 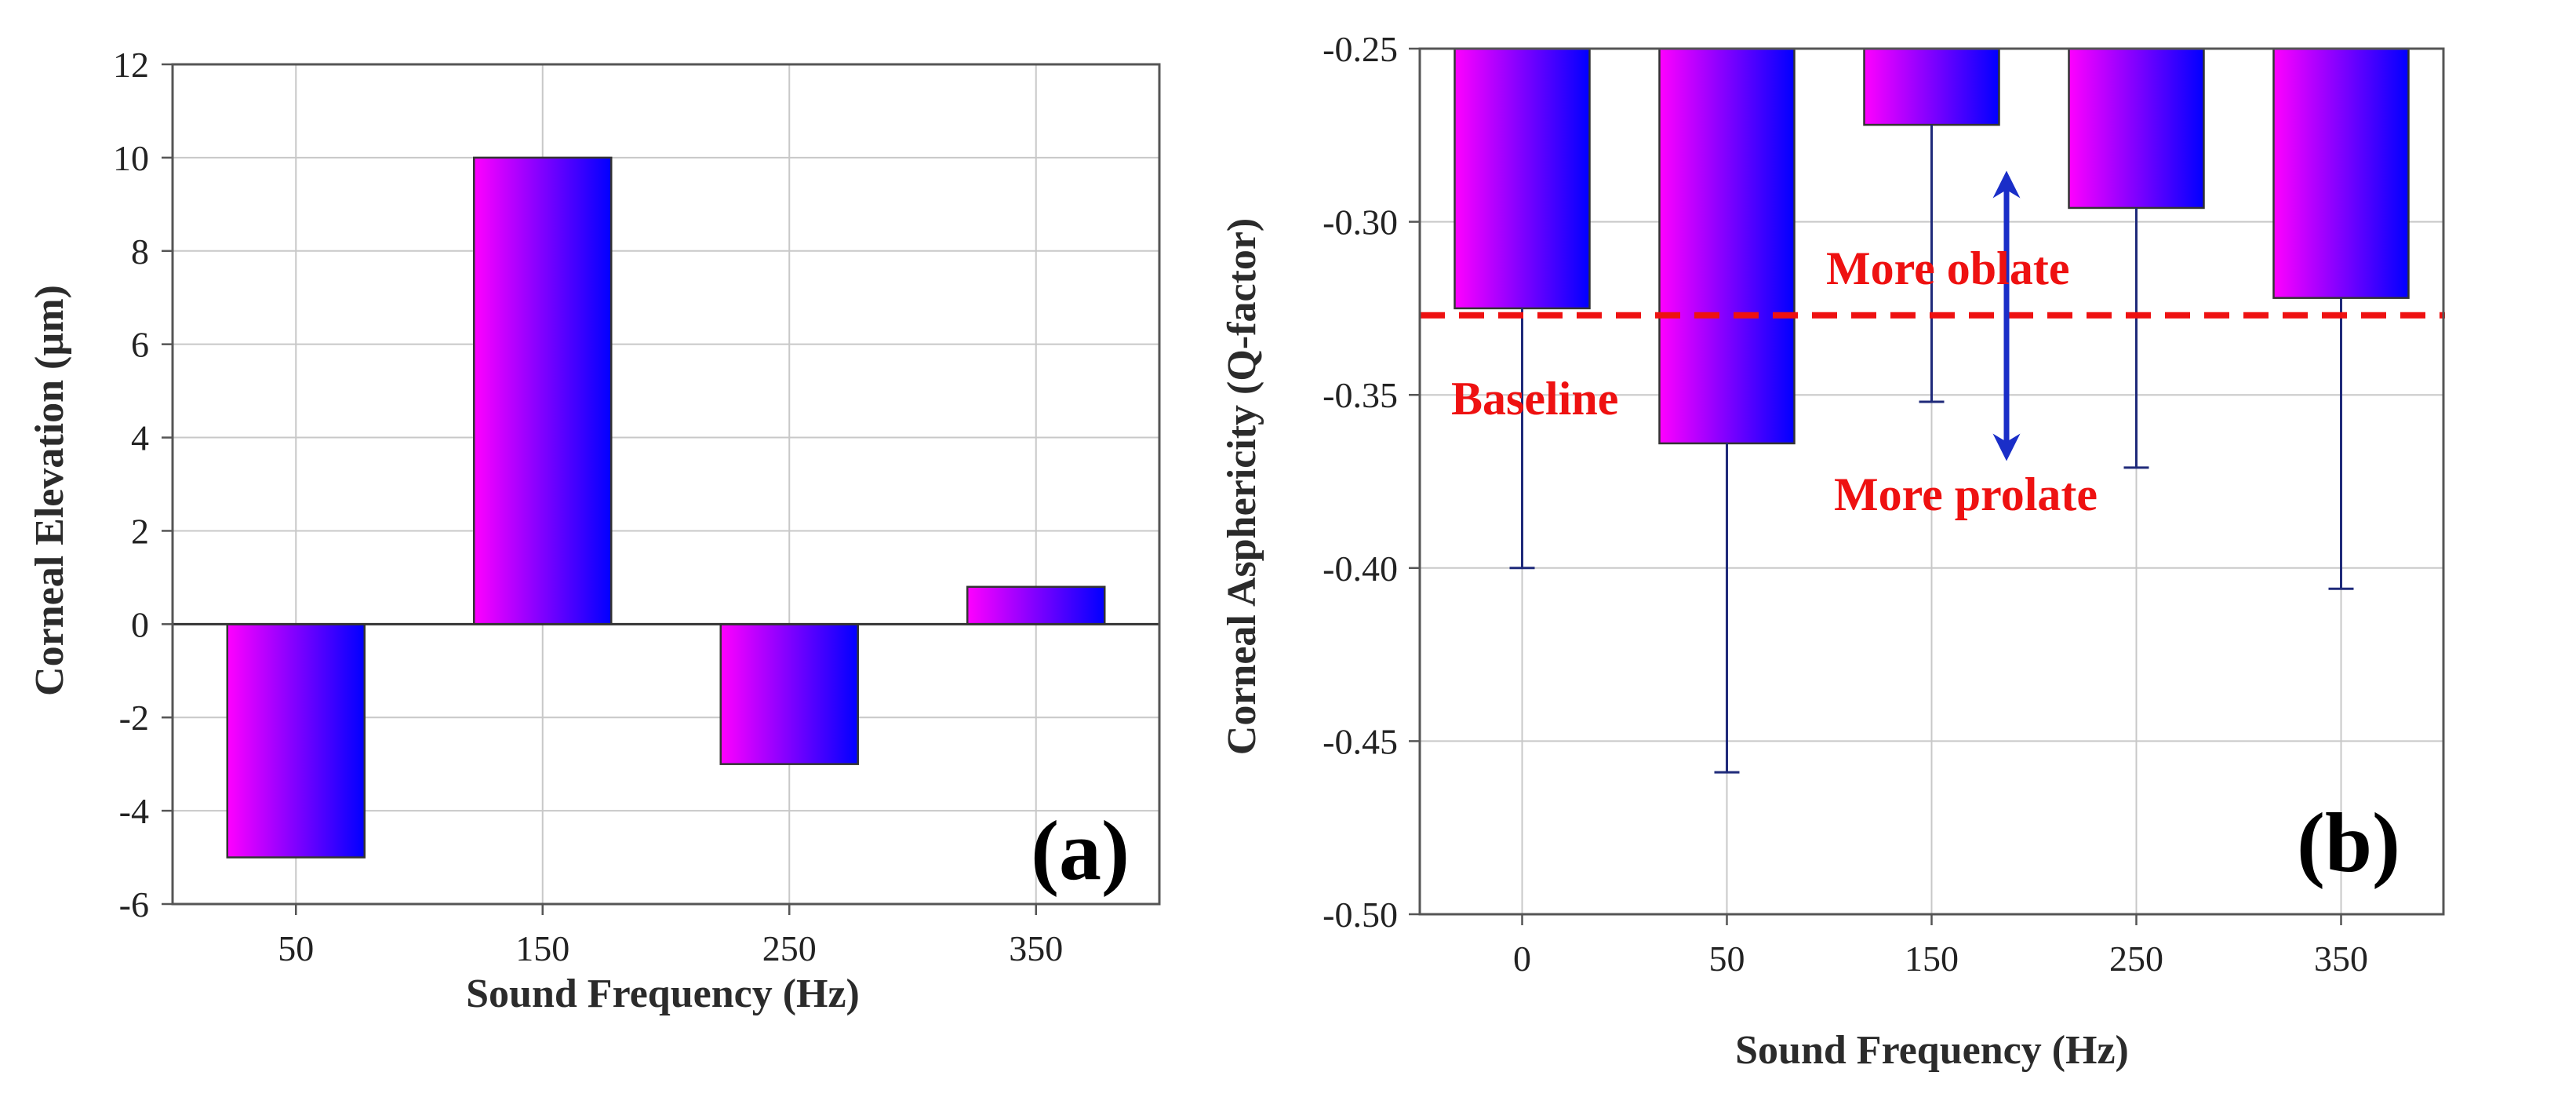 I want to click on x-tick-label-b-4: 350, so click(x=2341, y=959).